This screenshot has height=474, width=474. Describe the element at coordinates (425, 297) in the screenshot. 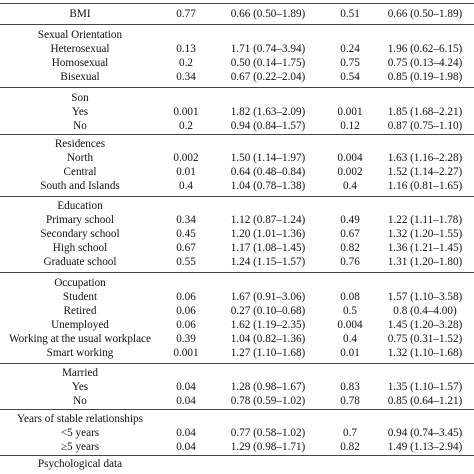

I see `or-ci-2: 1.57 (1.10–3.58)` at that location.